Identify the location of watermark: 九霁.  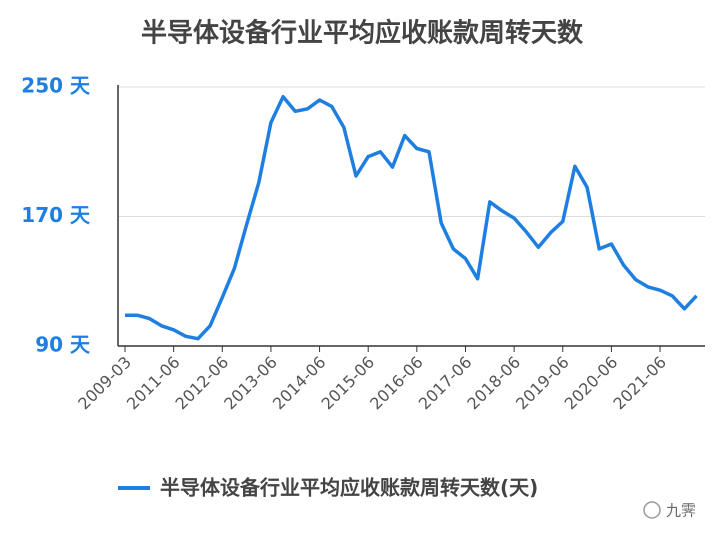
(681, 511).